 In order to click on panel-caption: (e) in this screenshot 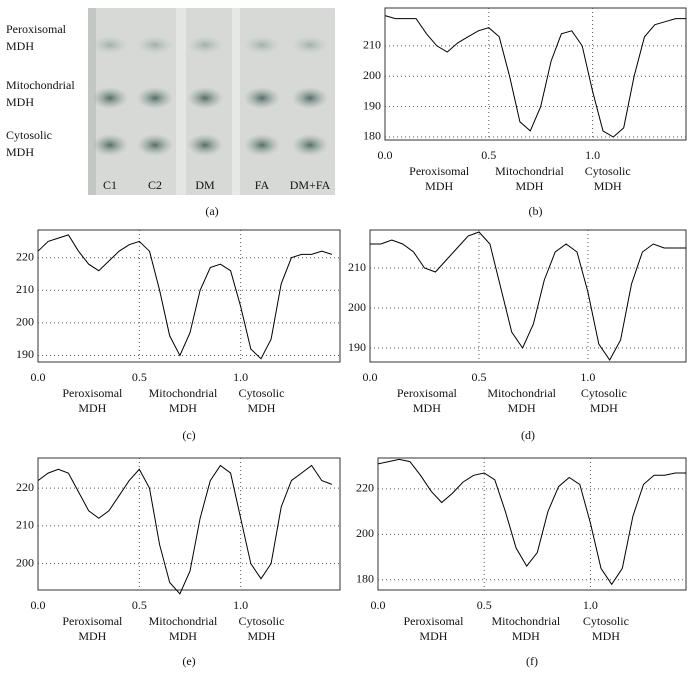, I will do `click(188, 661)`.